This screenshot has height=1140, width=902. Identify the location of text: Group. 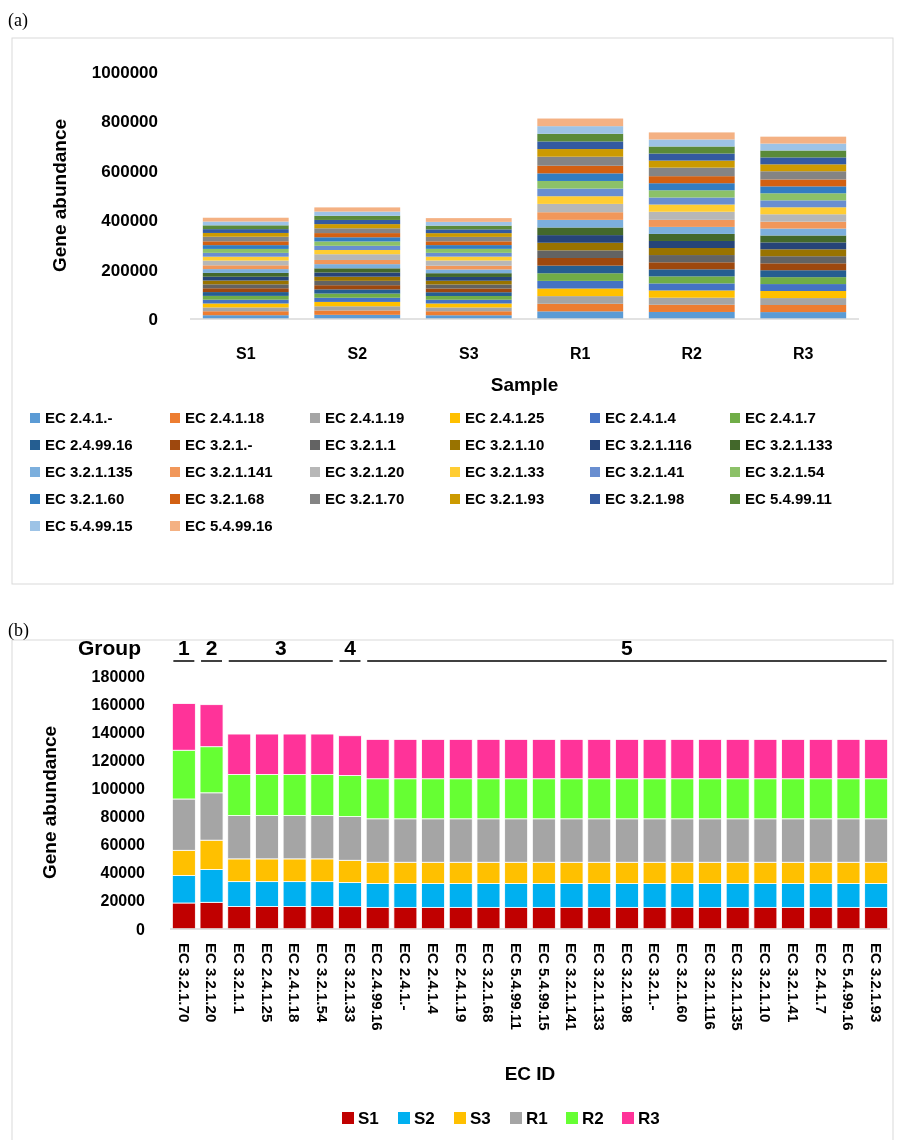
(109, 647).